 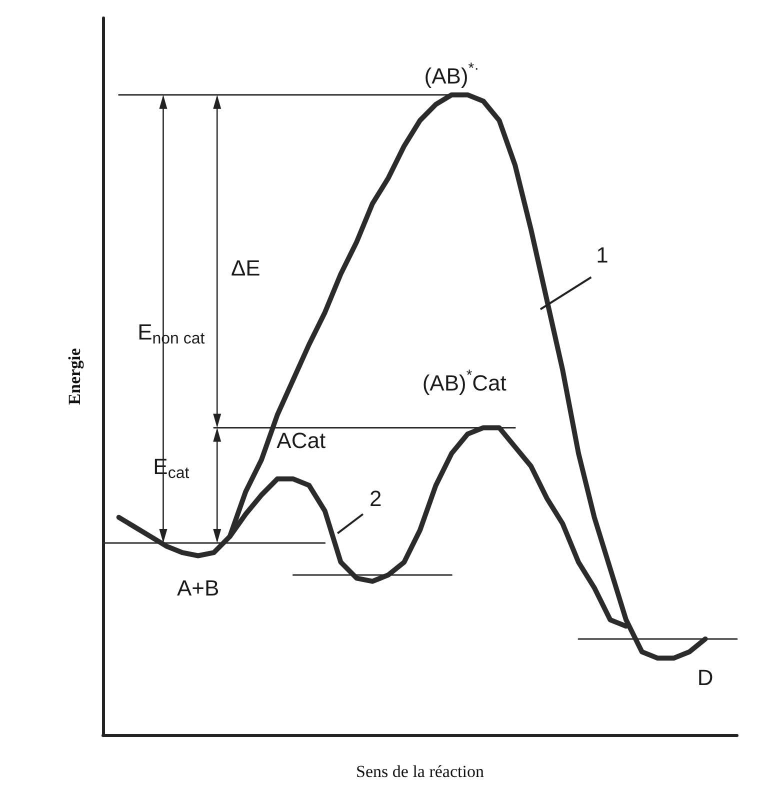 What do you see at coordinates (705, 677) in the screenshot?
I see `annotation: D` at bounding box center [705, 677].